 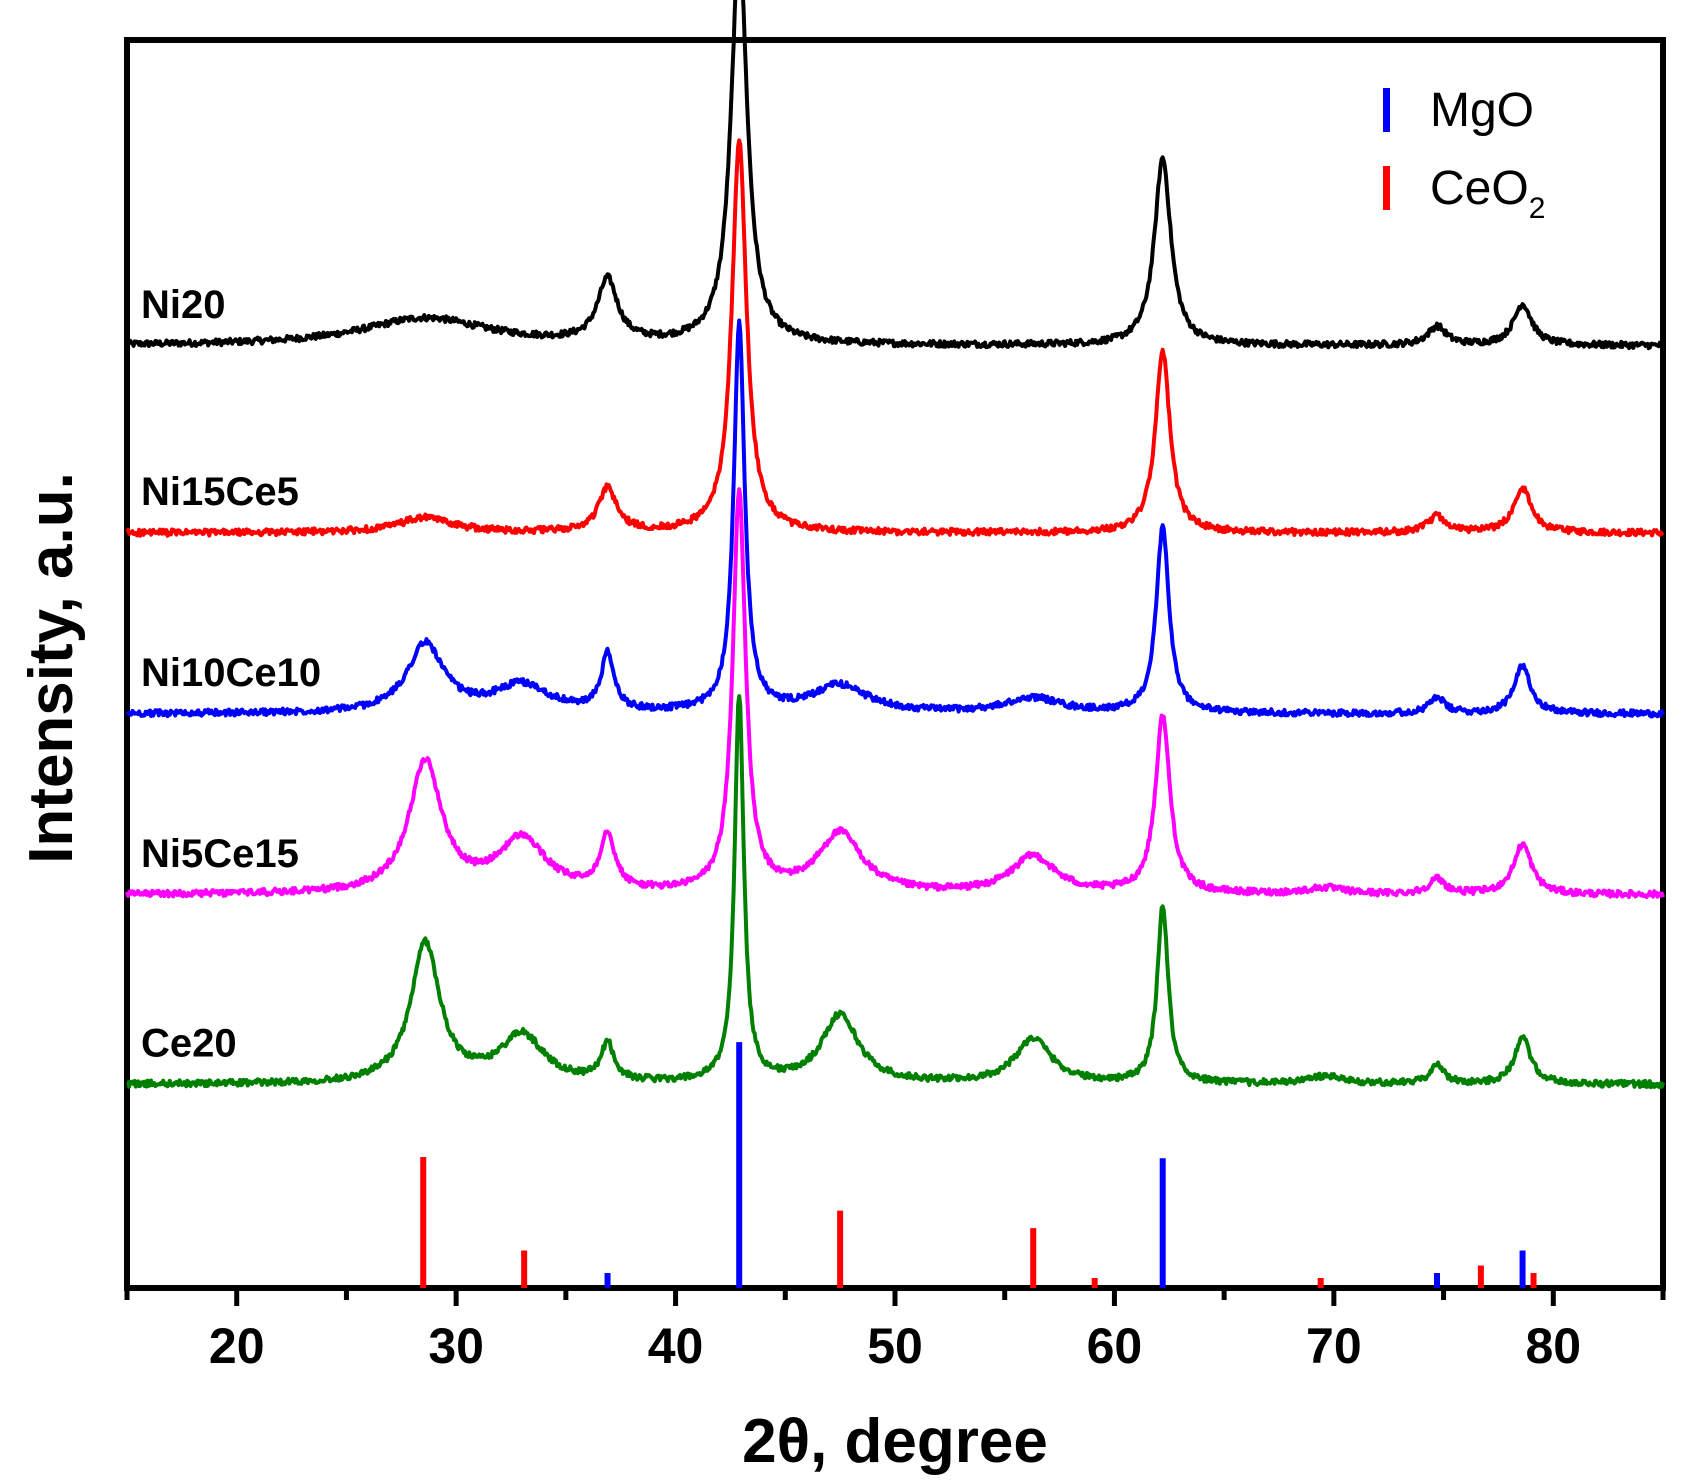 I want to click on x-tick-label: 30, so click(x=456, y=1346).